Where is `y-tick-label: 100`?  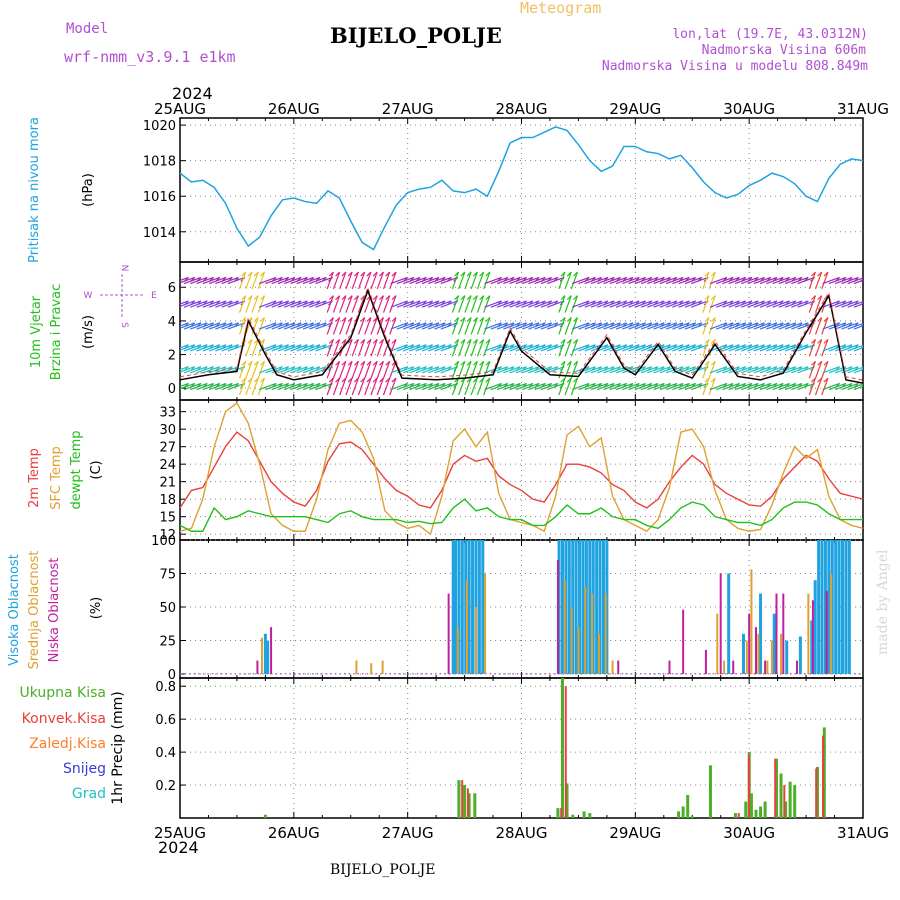 y-tick-label: 100 is located at coordinates (163, 541).